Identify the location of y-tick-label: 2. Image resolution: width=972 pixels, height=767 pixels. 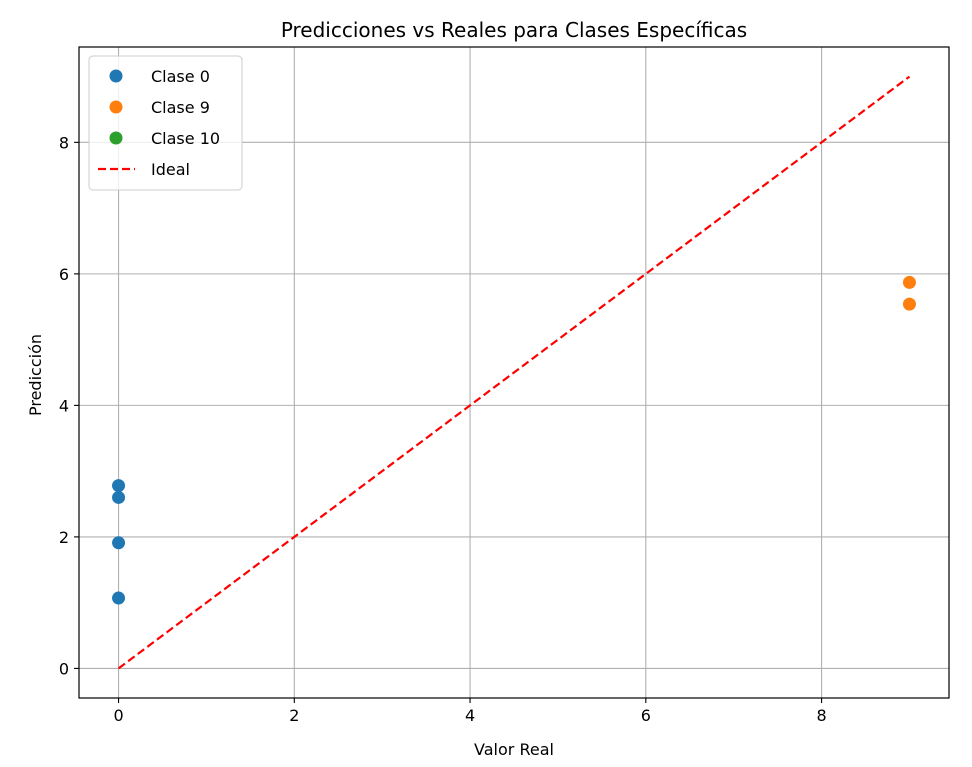
(64, 537).